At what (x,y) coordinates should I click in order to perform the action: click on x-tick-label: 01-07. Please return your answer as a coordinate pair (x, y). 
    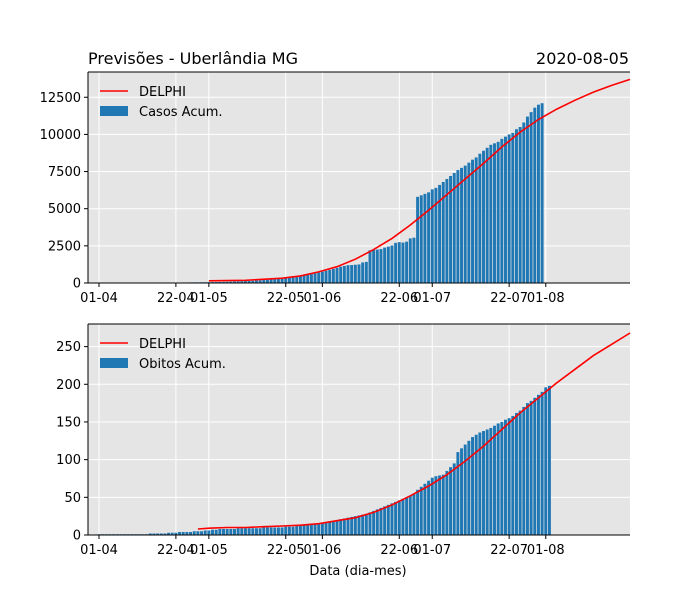
    Looking at the image, I should click on (432, 298).